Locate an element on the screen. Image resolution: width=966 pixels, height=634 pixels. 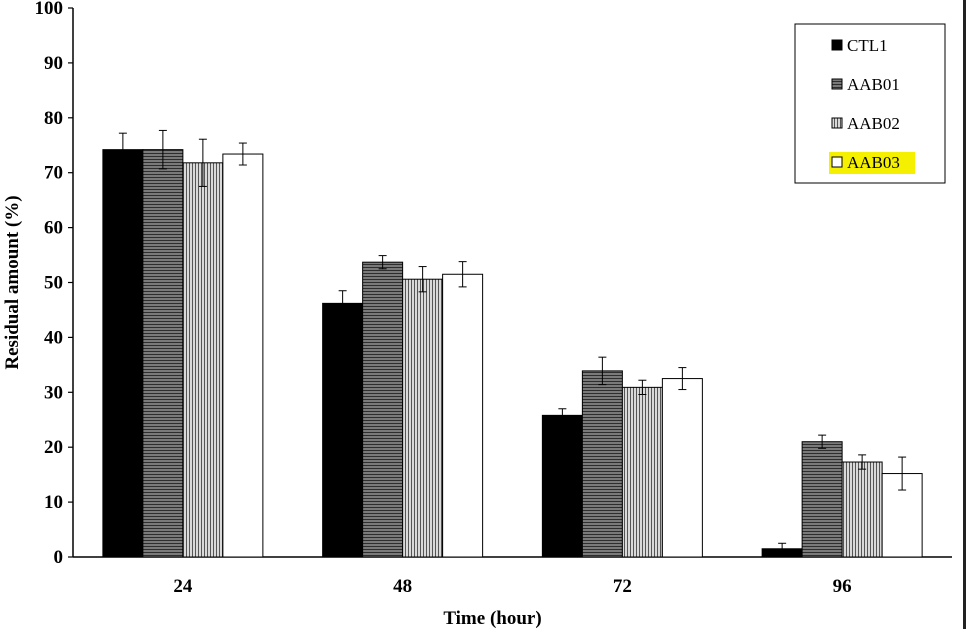
y-tick-label: 70 is located at coordinates (53, 173).